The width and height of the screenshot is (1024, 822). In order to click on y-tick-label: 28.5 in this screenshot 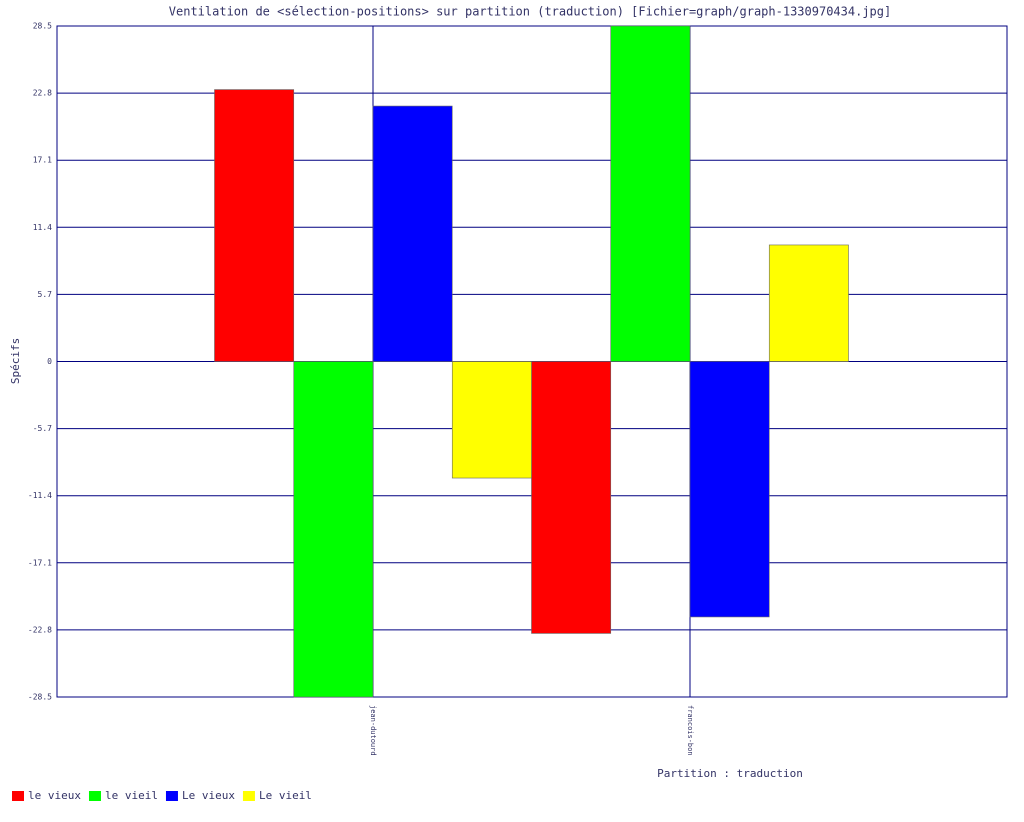, I will do `click(42, 26)`.